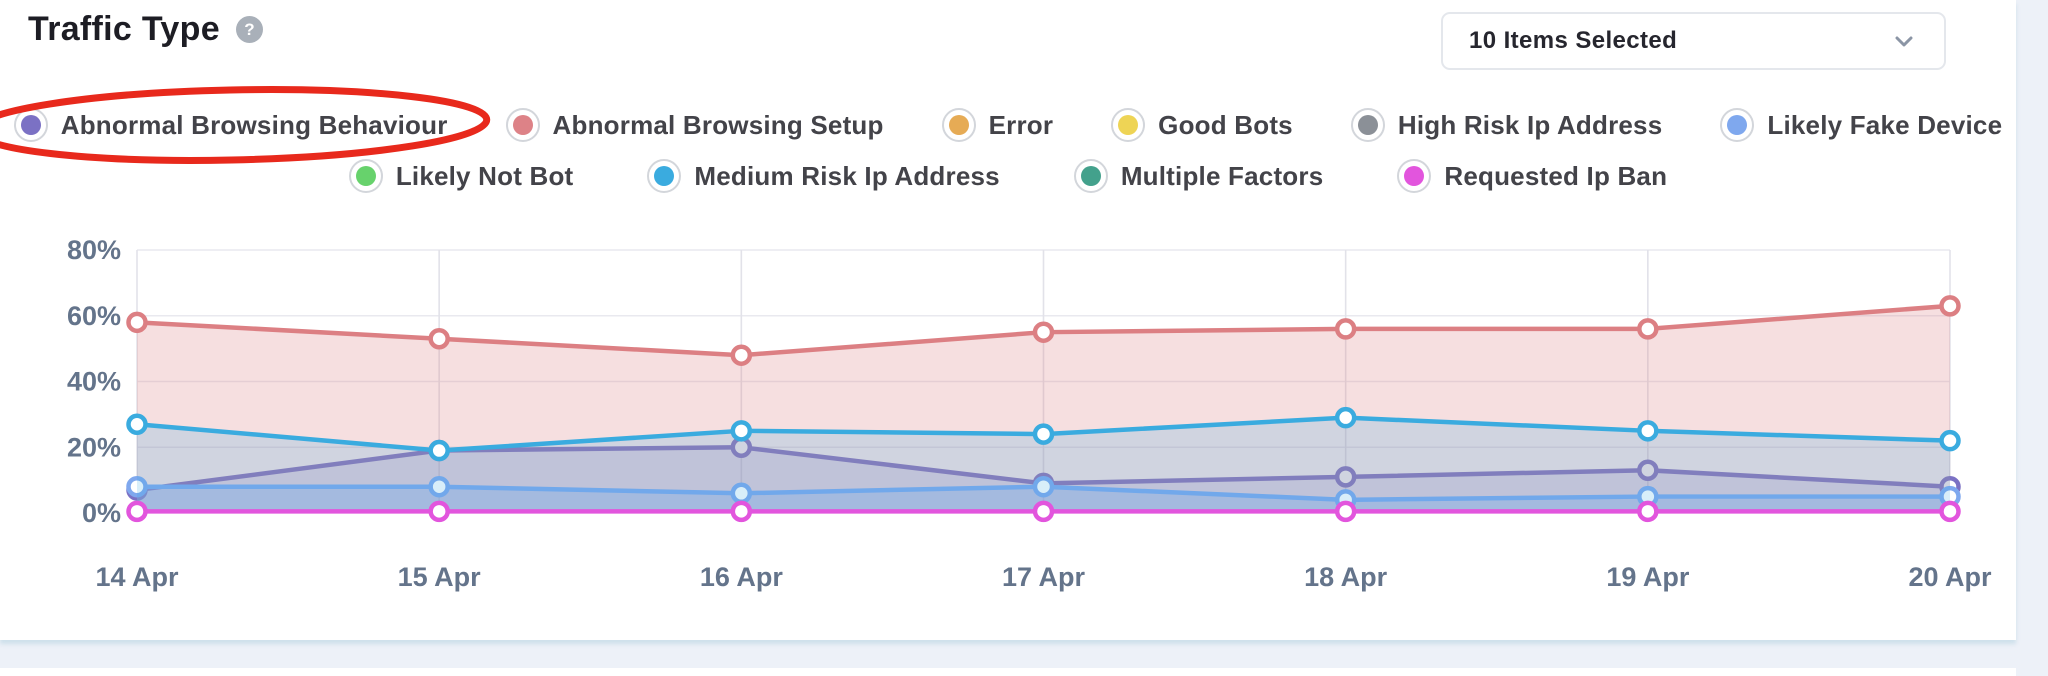 Image resolution: width=2048 pixels, height=676 pixels. Describe the element at coordinates (718, 124) in the screenshot. I see `legend-label: Abnormal Browsing Setup` at that location.